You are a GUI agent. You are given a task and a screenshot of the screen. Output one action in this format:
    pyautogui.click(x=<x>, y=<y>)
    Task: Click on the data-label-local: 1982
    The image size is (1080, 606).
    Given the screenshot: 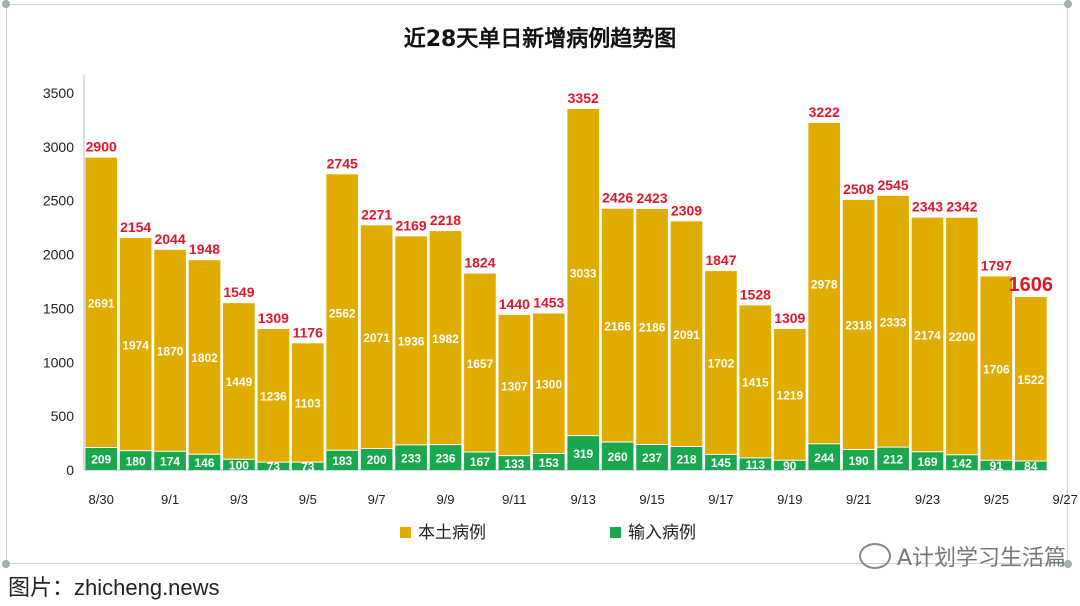 What is the action you would take?
    pyautogui.click(x=445, y=339)
    